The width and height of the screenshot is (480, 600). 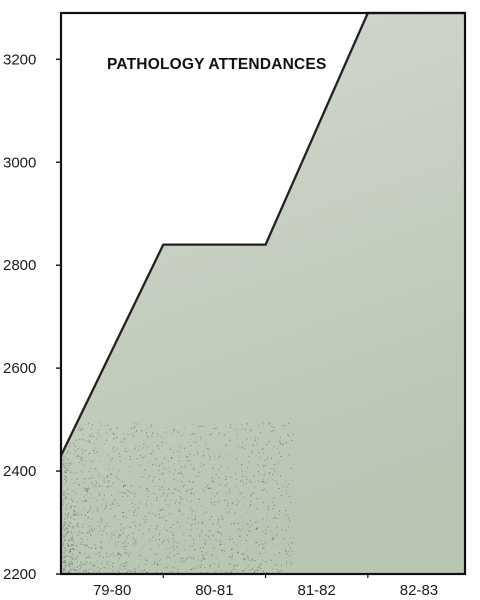 What do you see at coordinates (265, 586) in the screenshot?
I see `x-axis-ticks: 79-80 80-81 81-82 82-83` at bounding box center [265, 586].